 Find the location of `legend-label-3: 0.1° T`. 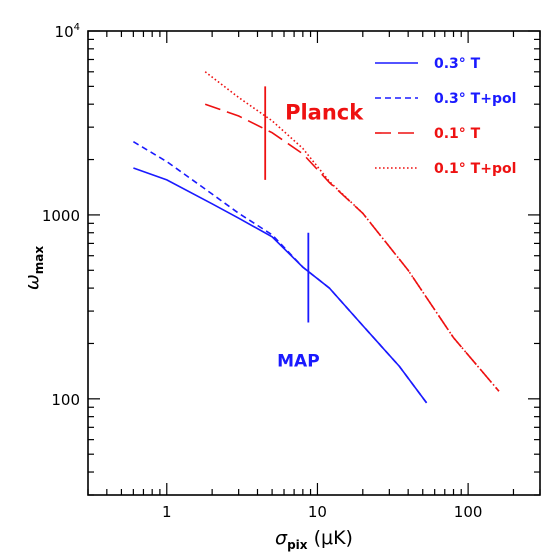

legend-label-3: 0.1° T is located at coordinates (457, 134).